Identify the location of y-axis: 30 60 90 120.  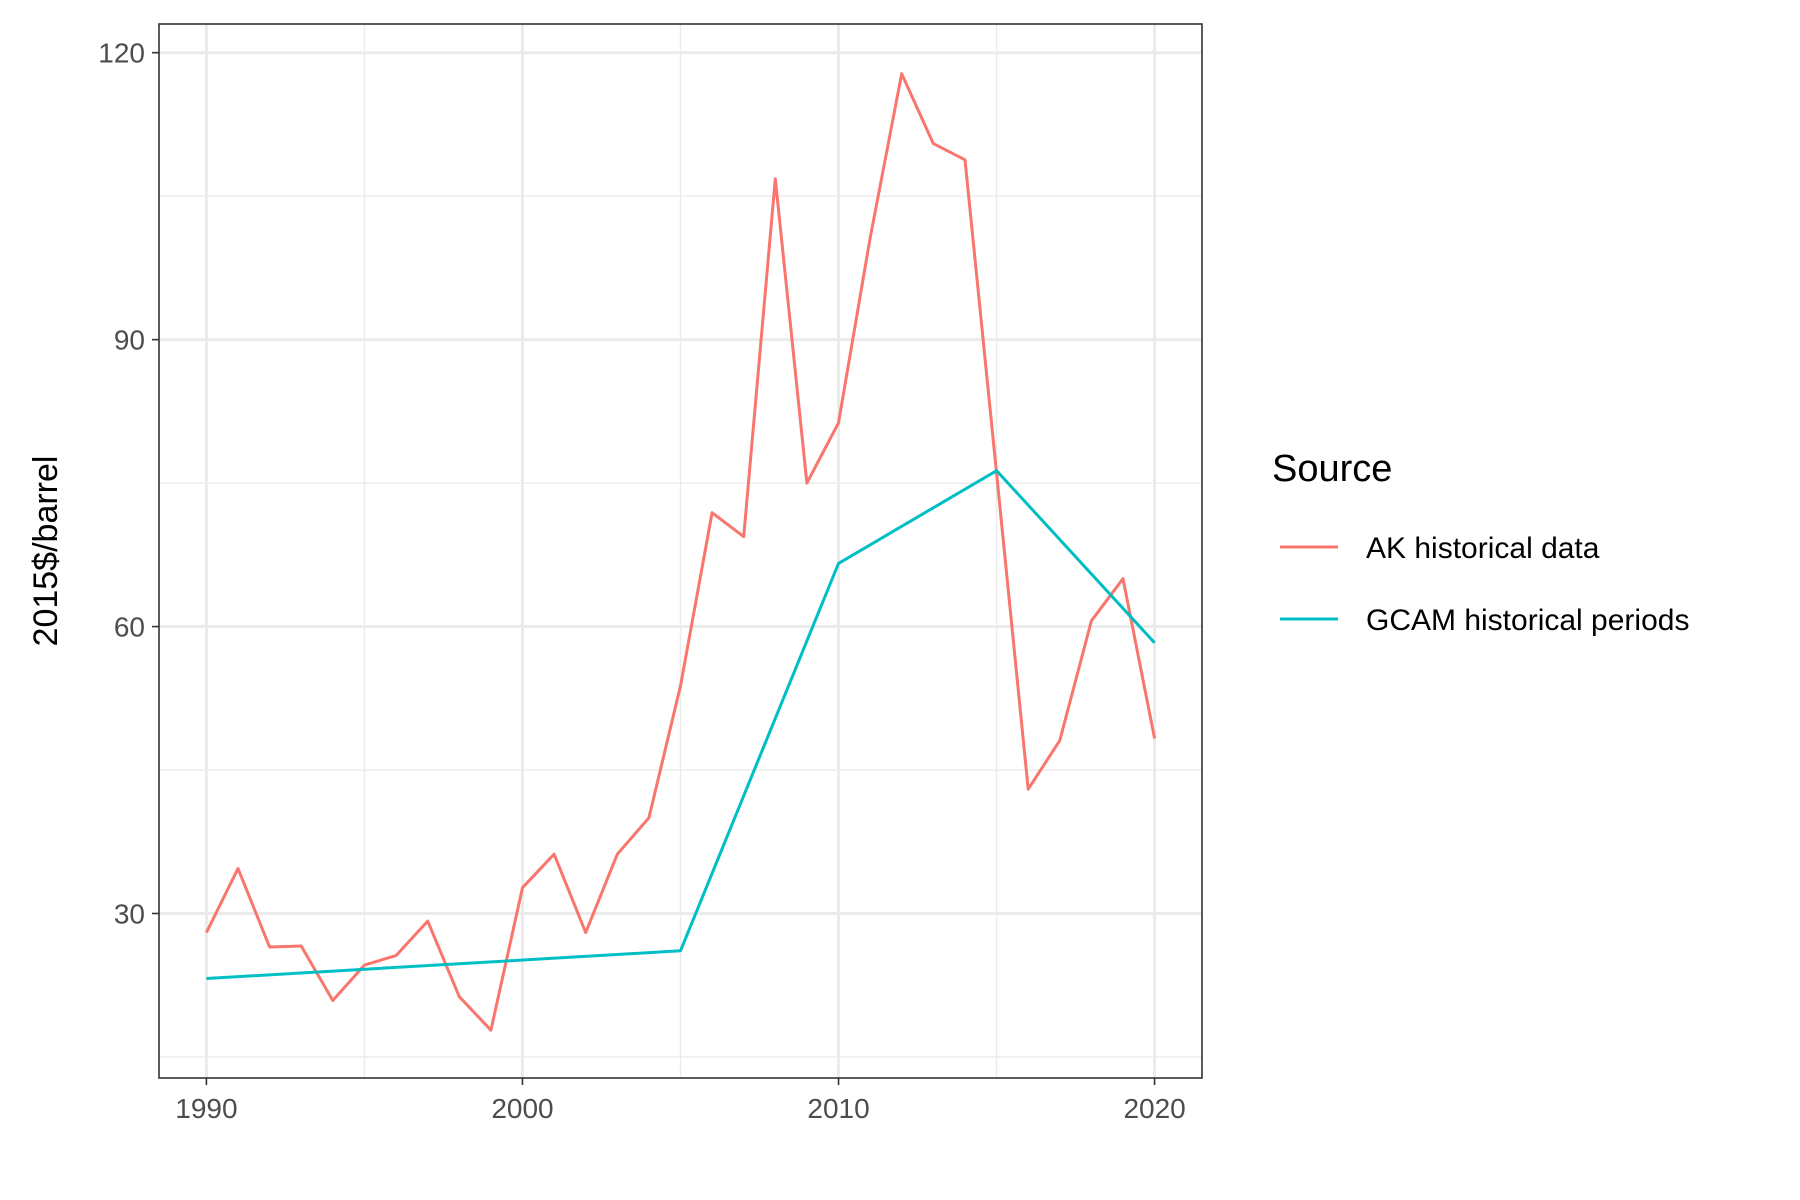
(128, 483).